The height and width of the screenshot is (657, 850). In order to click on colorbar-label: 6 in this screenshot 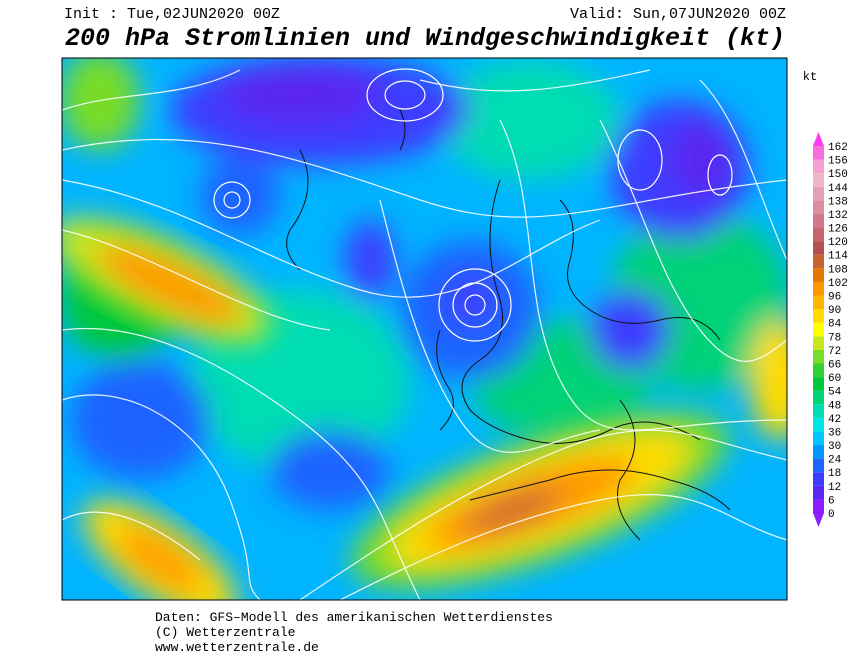, I will do `click(831, 501)`.